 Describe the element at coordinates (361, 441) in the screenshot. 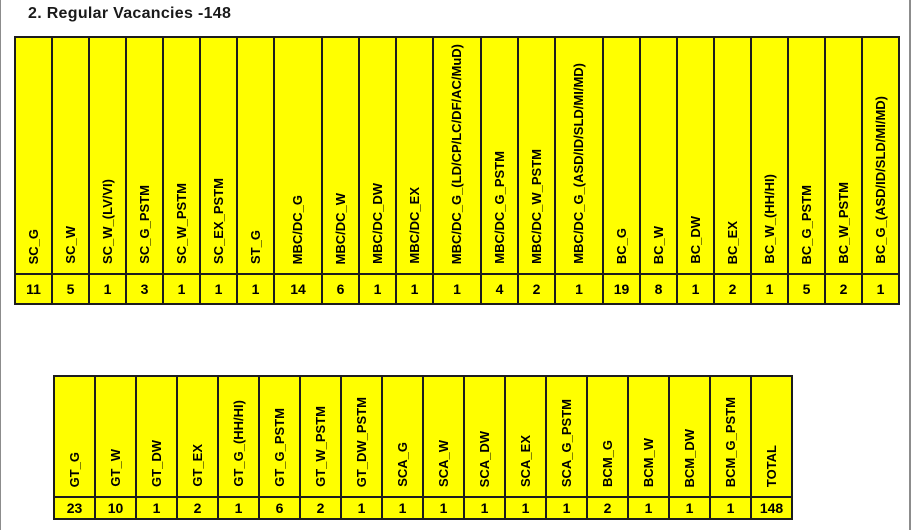

I see `column-header-label: GT_DW_PSTM` at that location.